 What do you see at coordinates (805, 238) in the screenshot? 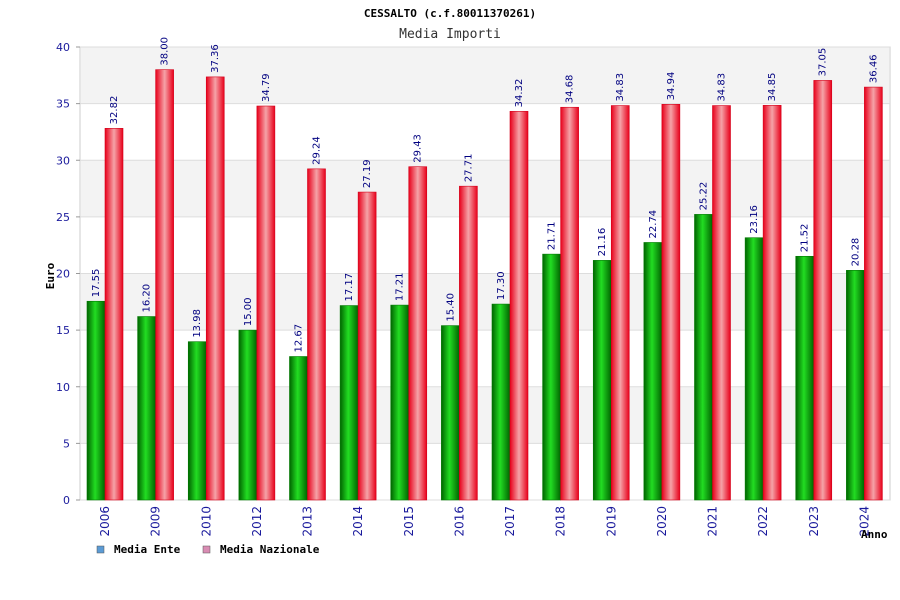
I see `data-label-media-ente-2023: 21.52` at bounding box center [805, 238].